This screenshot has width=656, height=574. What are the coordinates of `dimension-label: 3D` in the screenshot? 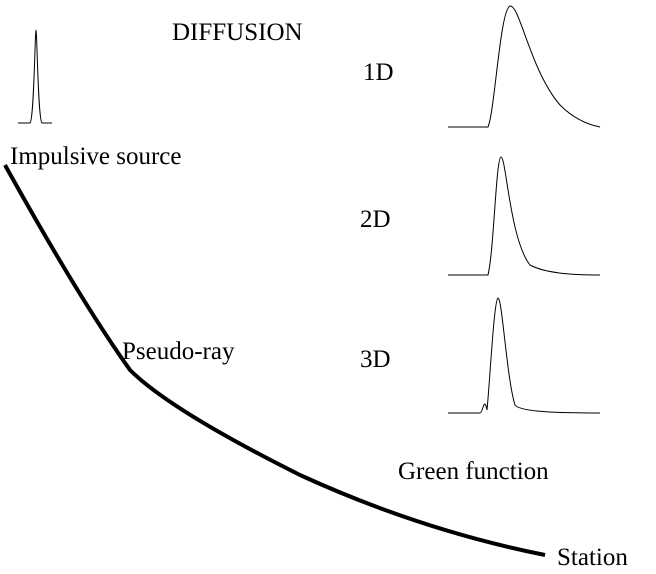 It's located at (375, 359).